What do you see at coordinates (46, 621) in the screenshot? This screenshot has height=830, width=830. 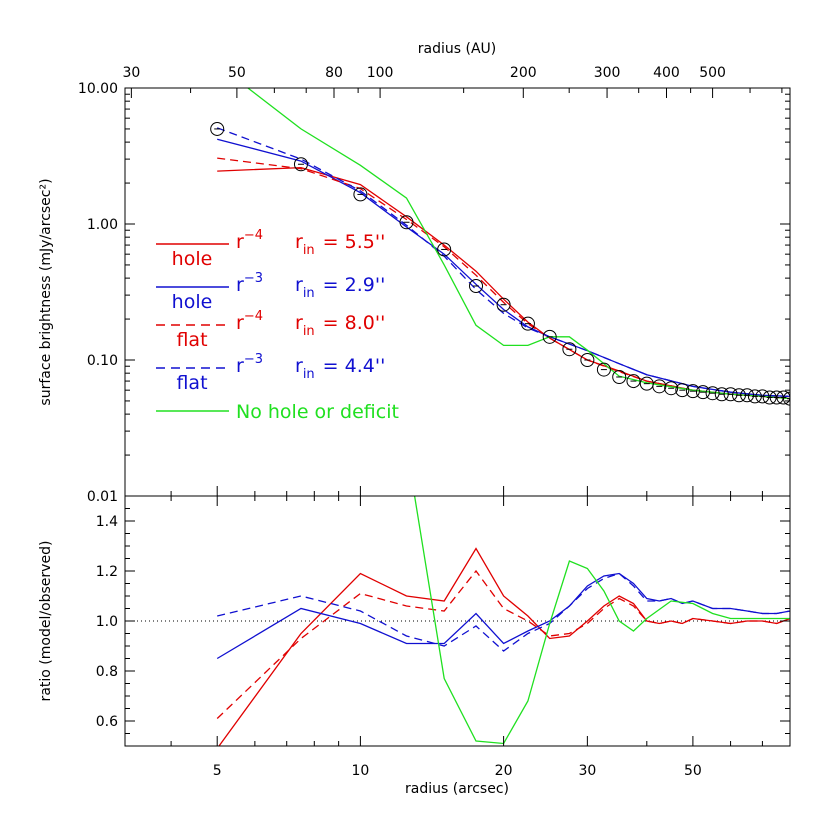 I see `bottom-y-axis-title: ratio (model/observed)` at bounding box center [46, 621].